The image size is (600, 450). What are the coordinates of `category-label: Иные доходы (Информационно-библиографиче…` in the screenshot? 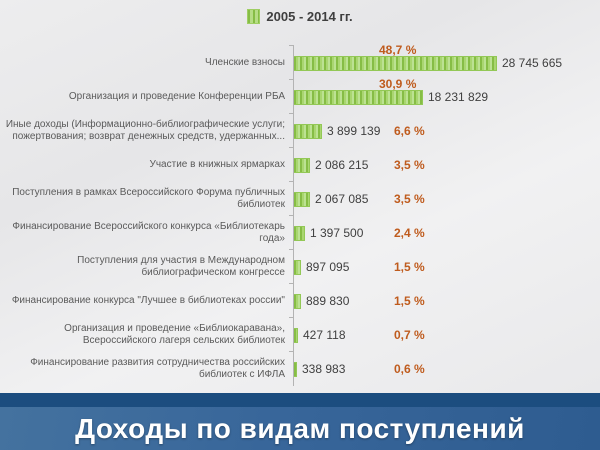 It's located at (145, 130).